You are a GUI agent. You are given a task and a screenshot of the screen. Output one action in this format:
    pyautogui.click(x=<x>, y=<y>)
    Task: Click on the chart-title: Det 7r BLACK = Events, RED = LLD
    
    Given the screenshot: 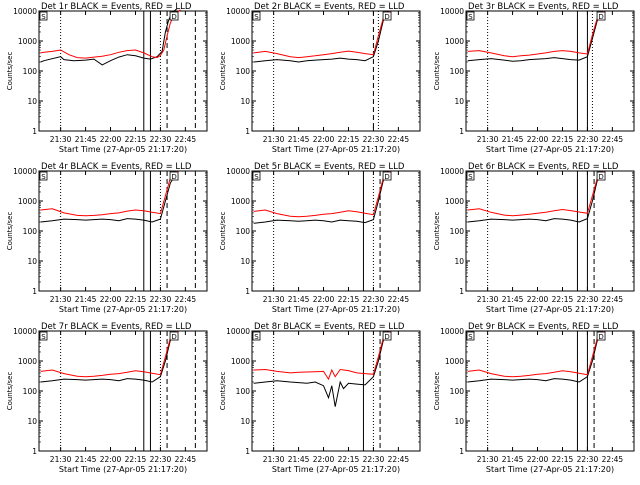 What is the action you would take?
    pyautogui.click(x=116, y=327)
    